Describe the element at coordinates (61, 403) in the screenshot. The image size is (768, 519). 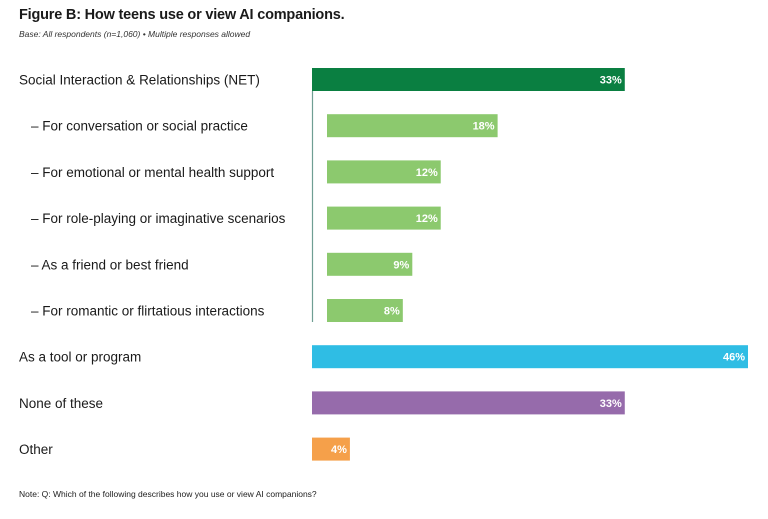
I see `category-label: None of these` at that location.